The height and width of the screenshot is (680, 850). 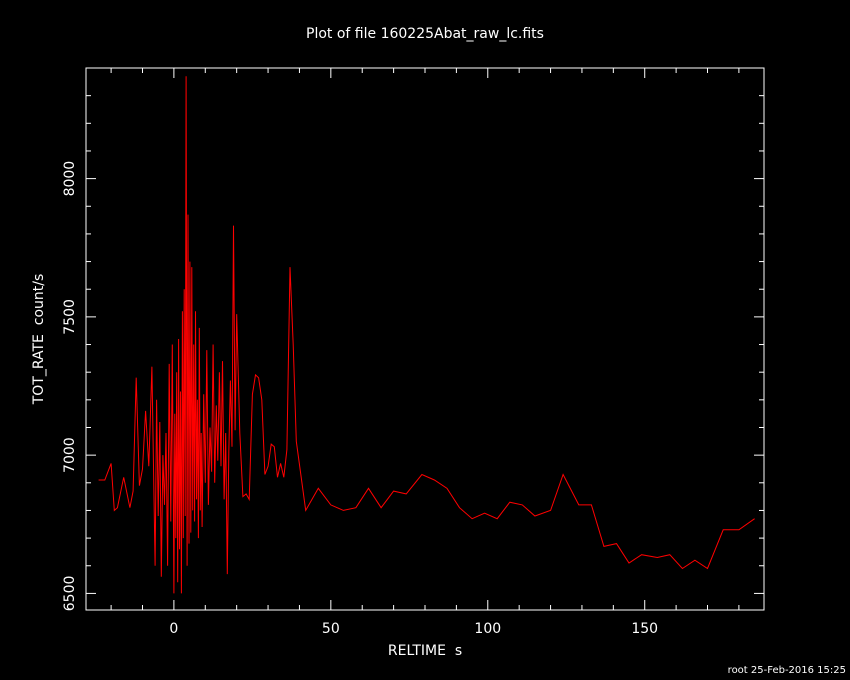 What do you see at coordinates (70, 594) in the screenshot?
I see `y-tick-label: 6500` at bounding box center [70, 594].